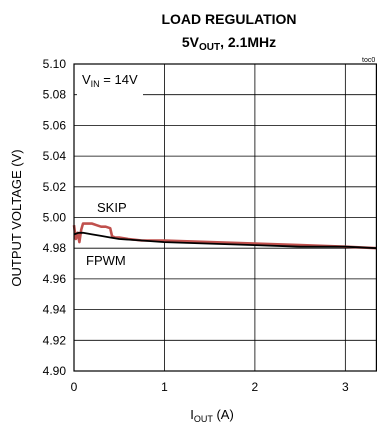  I want to click on y-tick-label: 5.00, so click(55, 218).